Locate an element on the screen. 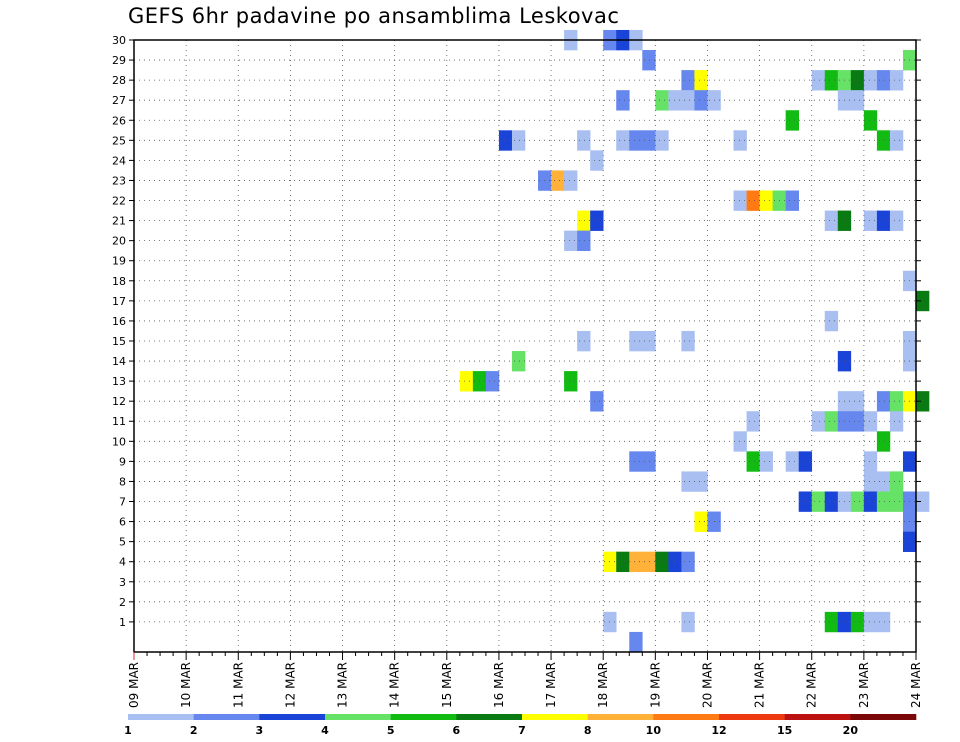 The image size is (960, 742). y-tick-label: 7 is located at coordinates (122, 502).